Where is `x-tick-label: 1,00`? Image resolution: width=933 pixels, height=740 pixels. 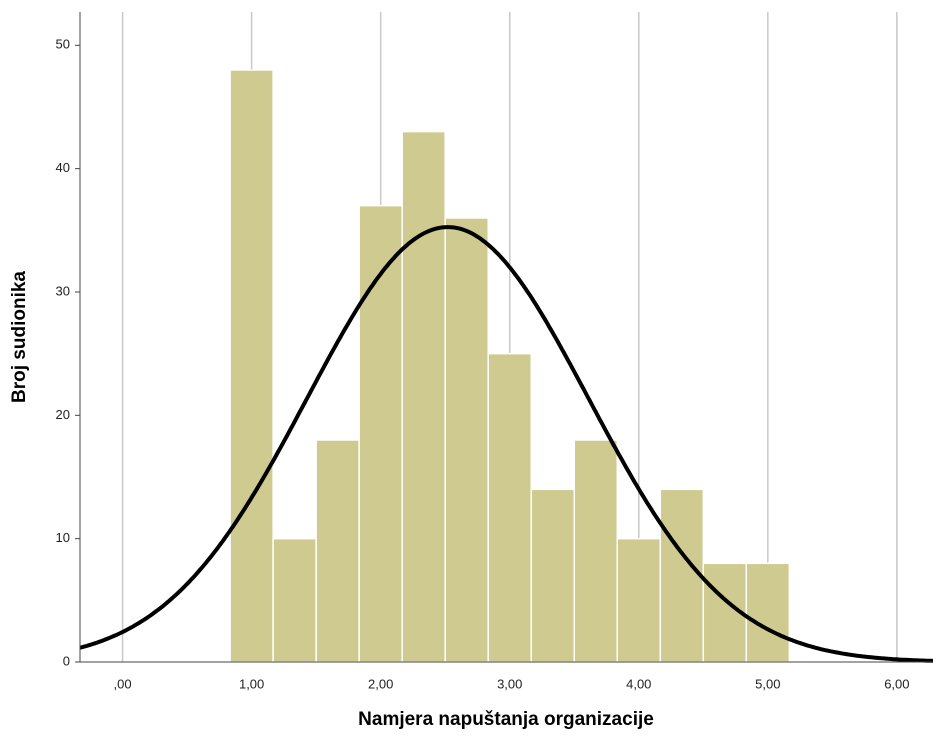 x-tick-label: 1,00 is located at coordinates (251, 683).